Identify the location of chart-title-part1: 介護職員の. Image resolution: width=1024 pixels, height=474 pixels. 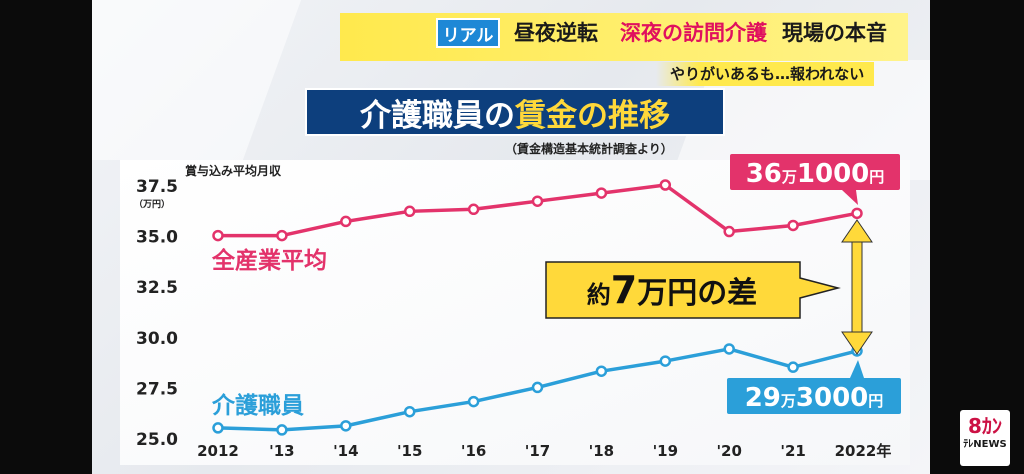
(437, 115).